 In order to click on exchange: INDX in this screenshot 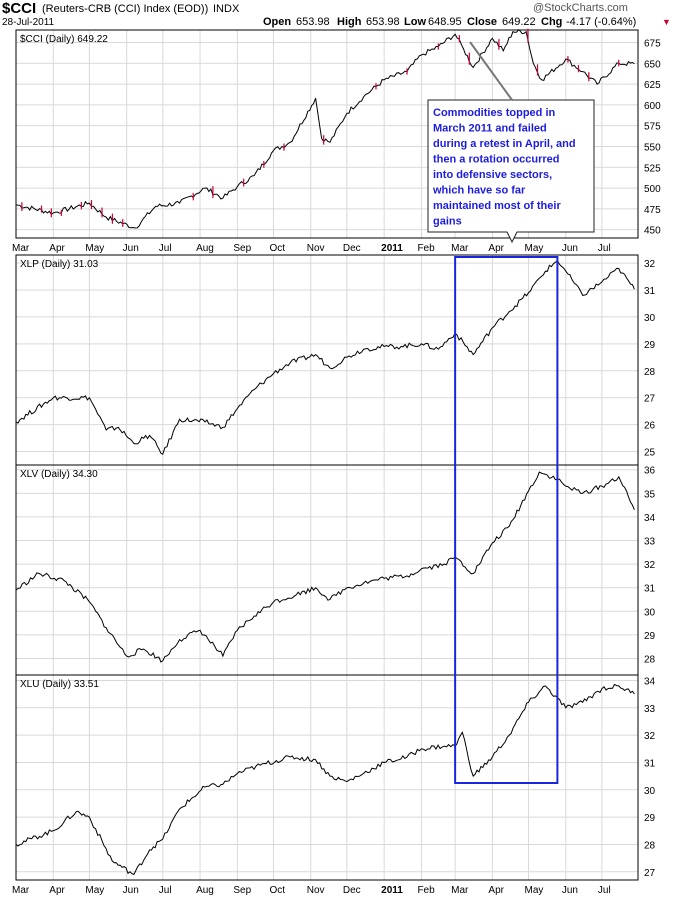, I will do `click(226, 9)`.